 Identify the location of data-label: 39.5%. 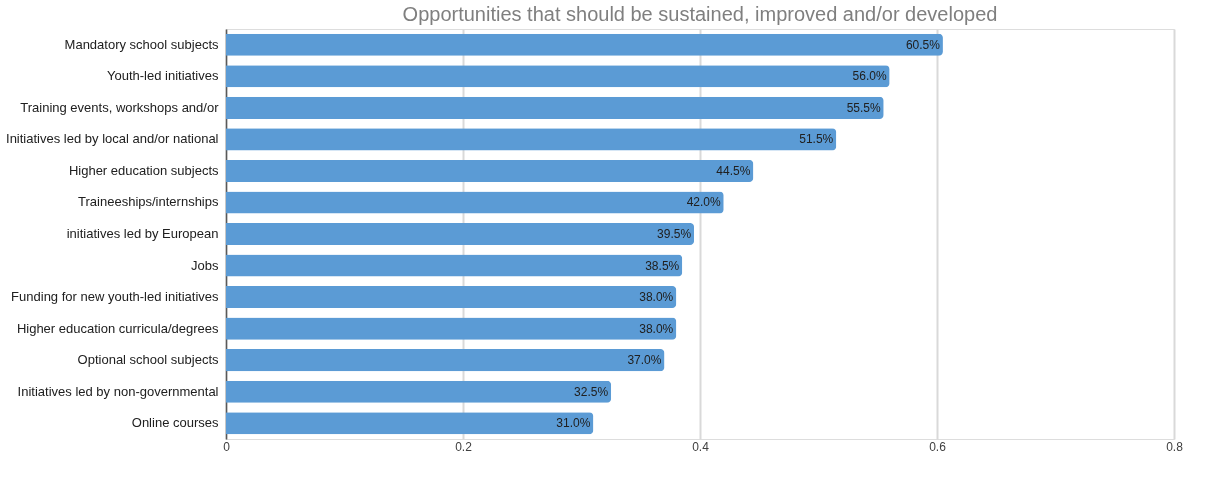
(674, 234).